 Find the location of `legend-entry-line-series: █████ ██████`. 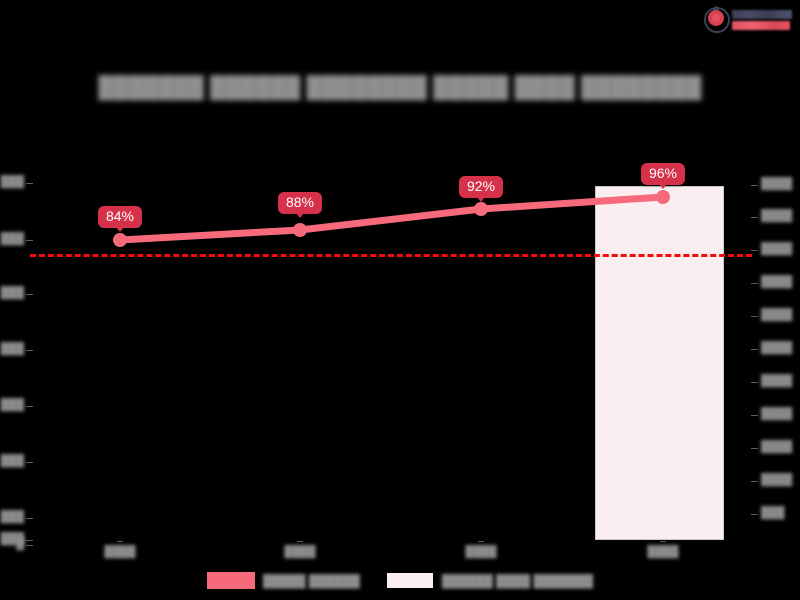

legend-entry-line-series: █████ ██████ is located at coordinates (283, 580).